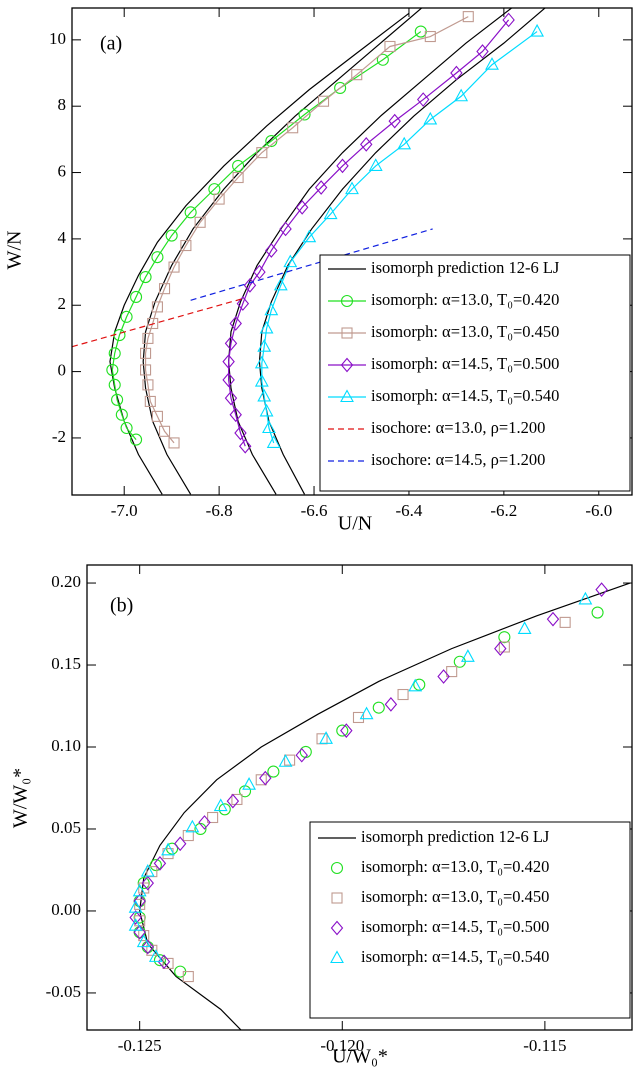 This screenshot has width=642, height=1073. Describe the element at coordinates (314, 510) in the screenshot. I see `x-tick-label: -6.6` at that location.